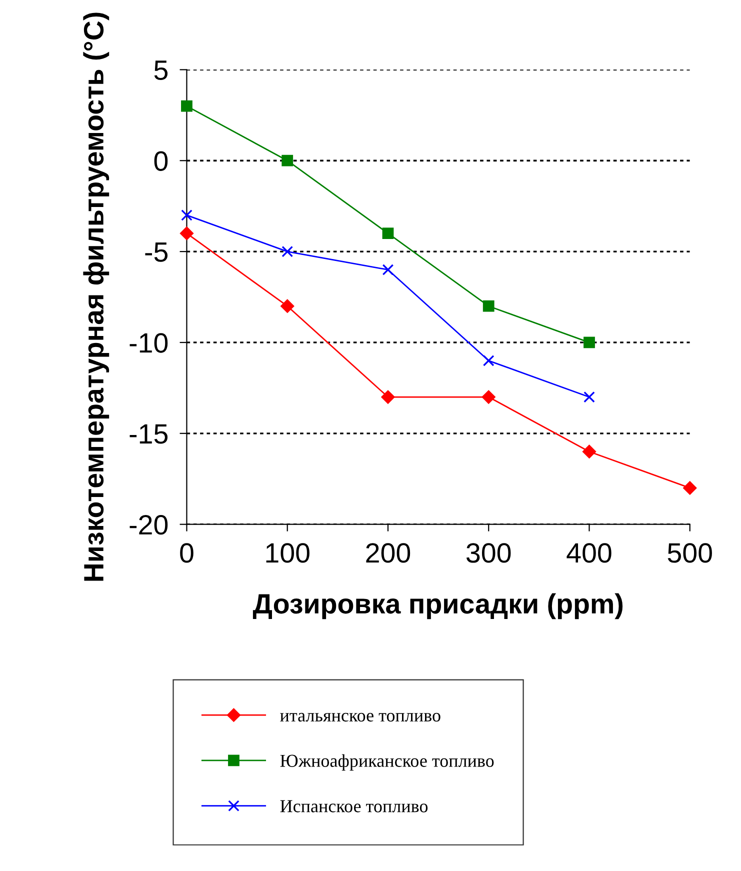  I want to click on x-tick-label: 200, so click(388, 553).